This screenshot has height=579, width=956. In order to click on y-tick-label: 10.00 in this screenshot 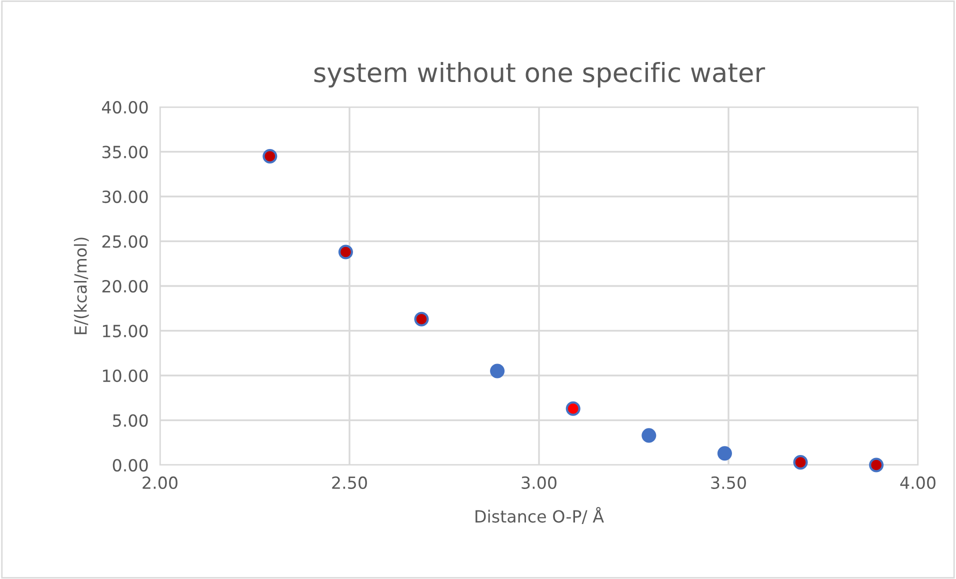, I will do `click(125, 375)`.